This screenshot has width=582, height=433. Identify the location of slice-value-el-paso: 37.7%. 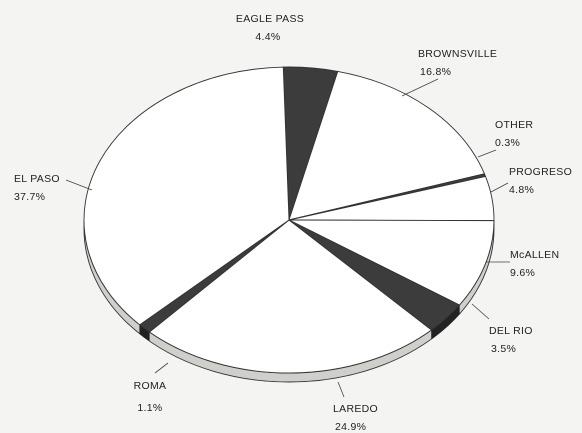
(29, 197).